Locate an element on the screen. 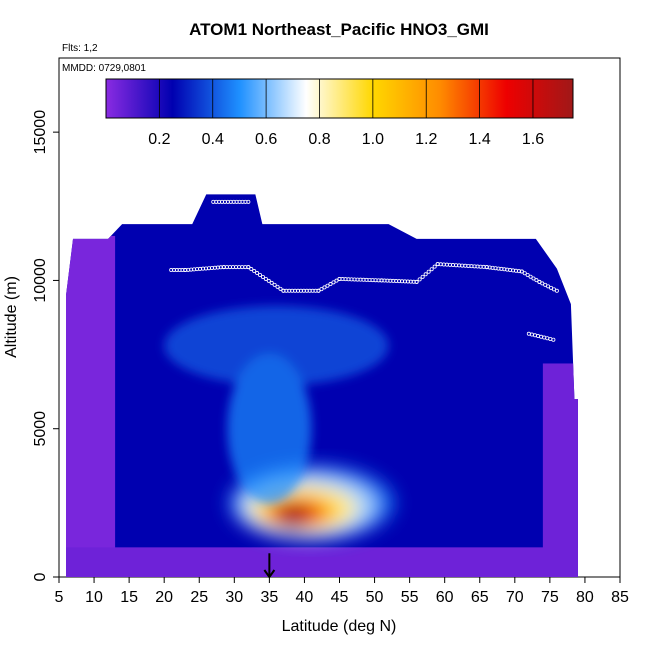  x-tick-label: 40 is located at coordinates (305, 597).